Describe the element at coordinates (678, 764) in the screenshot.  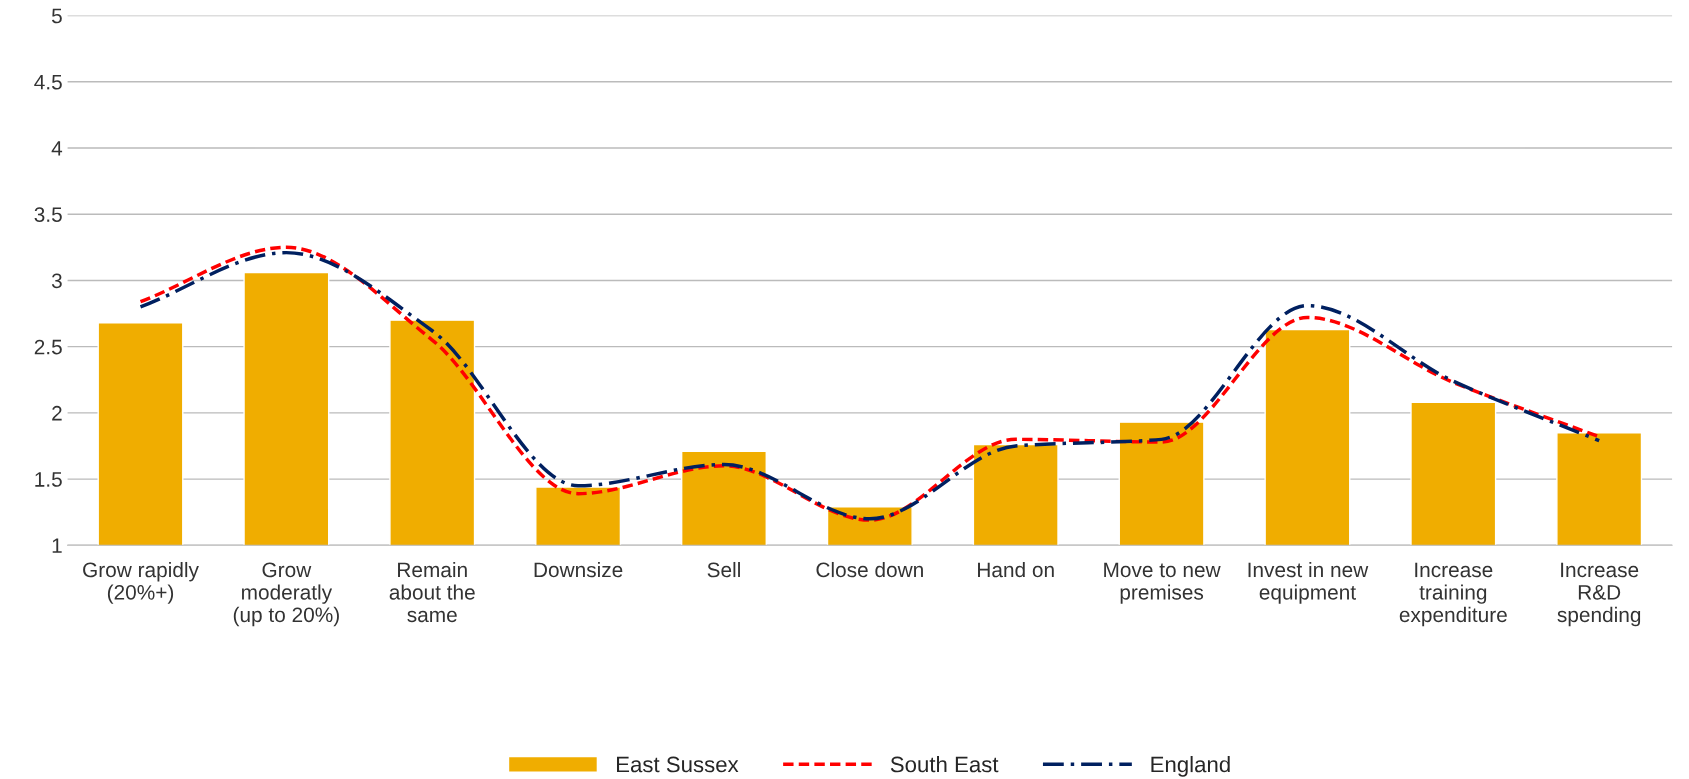
I see `legend-label: East Sussex` at that location.